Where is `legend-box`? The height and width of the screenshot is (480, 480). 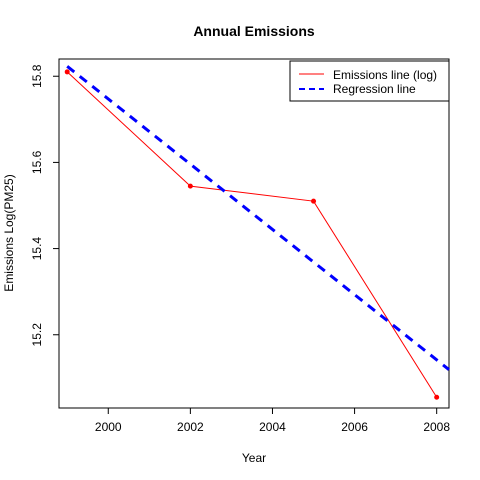
legend-box is located at coordinates (369, 81).